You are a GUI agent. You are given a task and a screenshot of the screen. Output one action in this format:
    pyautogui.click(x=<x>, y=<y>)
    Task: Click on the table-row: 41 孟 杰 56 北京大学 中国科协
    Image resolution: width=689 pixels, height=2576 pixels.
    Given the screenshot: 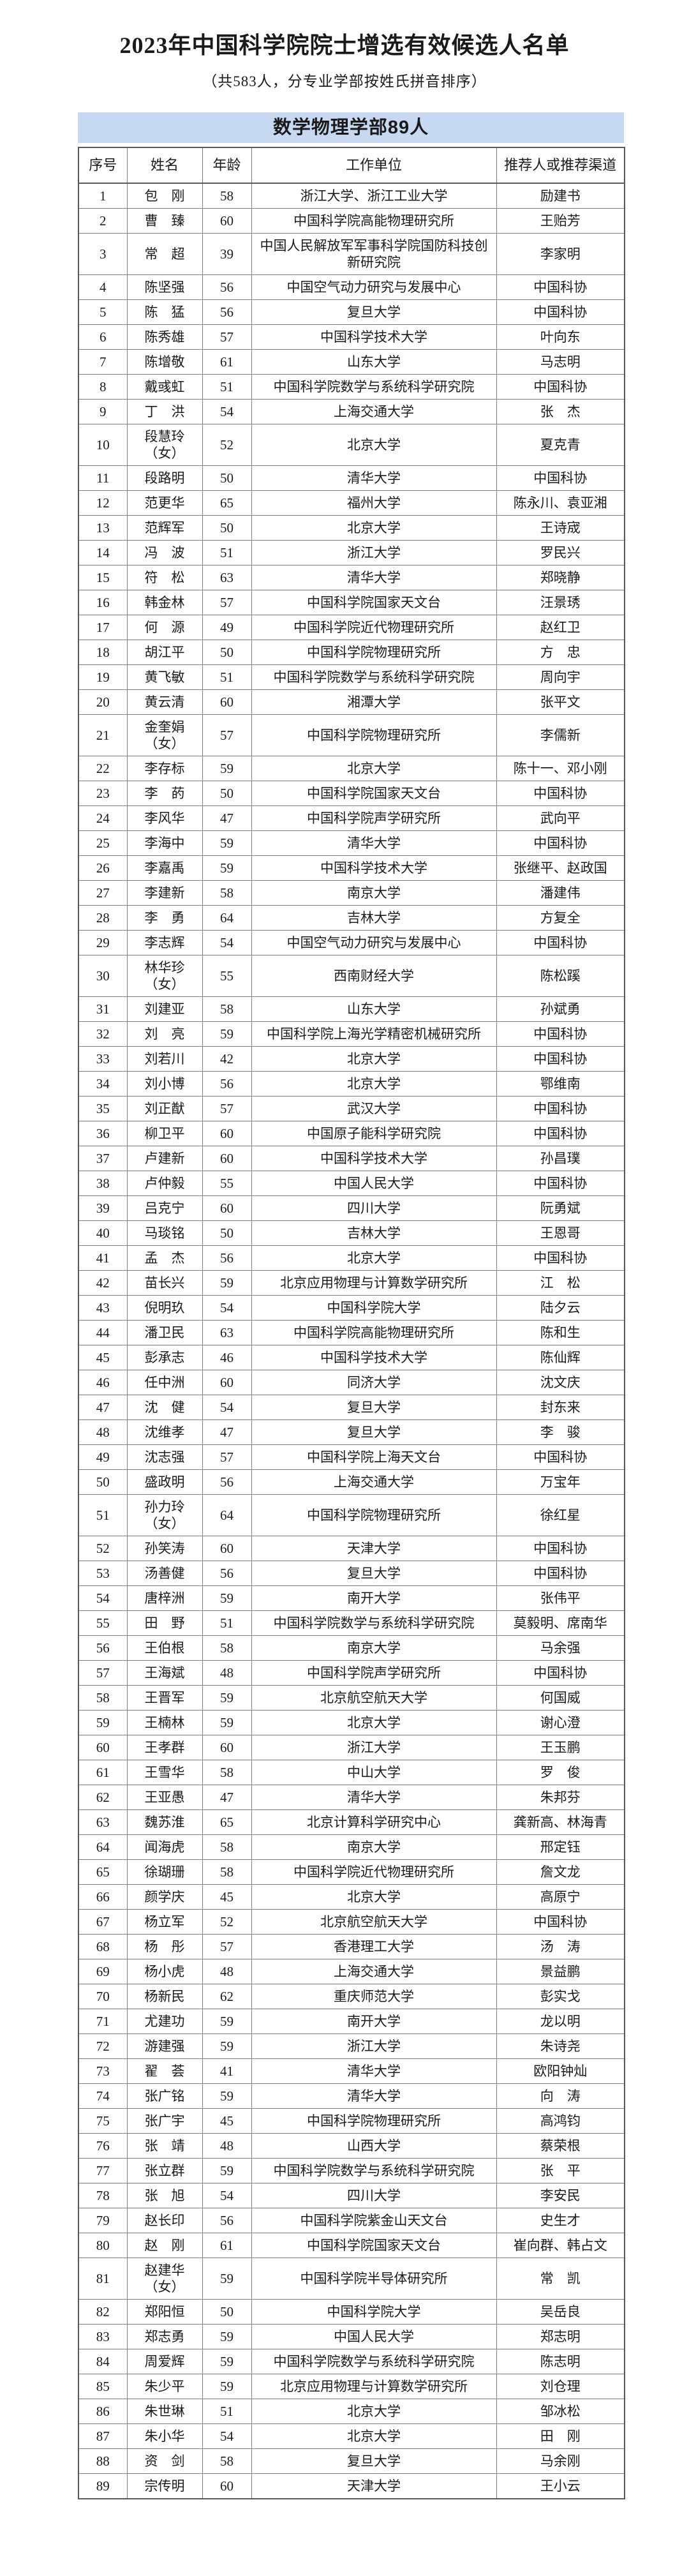 What is the action you would take?
    pyautogui.click(x=351, y=1258)
    